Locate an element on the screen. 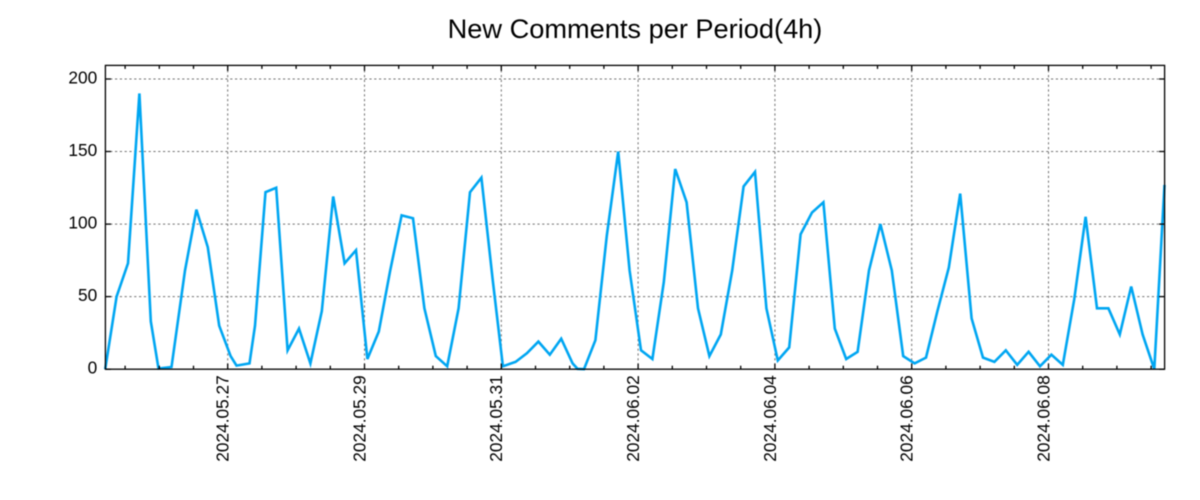 This screenshot has height=500, width=1200. svg-text: 2024.06.04 is located at coordinates (770, 418).